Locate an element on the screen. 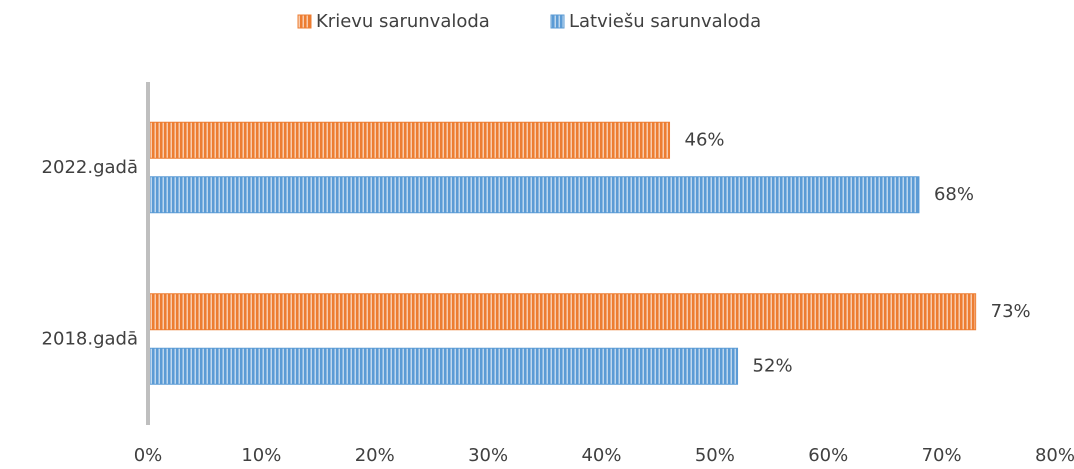  x-tick-label: 40% is located at coordinates (601, 455).